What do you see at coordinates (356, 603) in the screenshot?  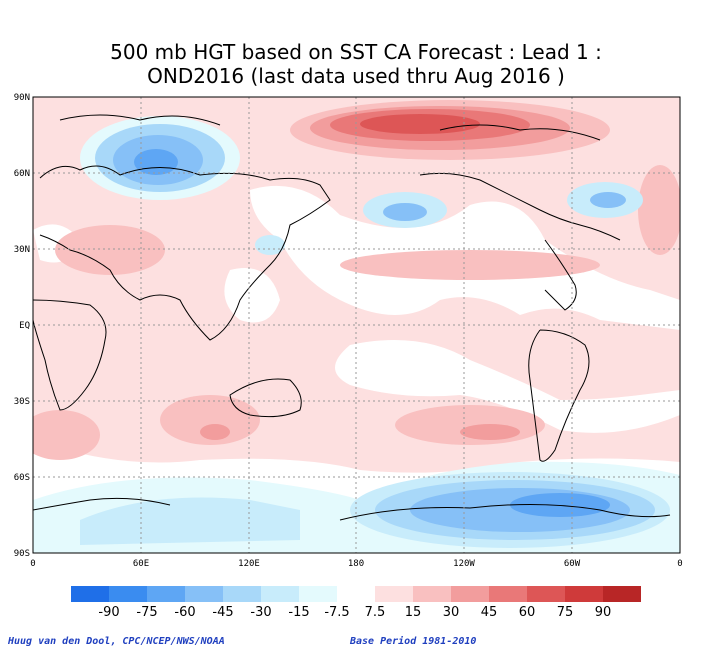 I see `legend-colorbar: -90 -75 -60 -45 -30 -15 -7.5 7.5 15 30 45 60 75 90` at bounding box center [356, 603].